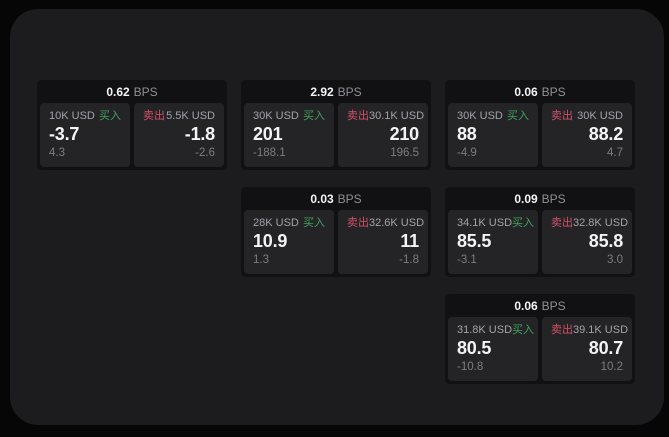 The width and height of the screenshot is (669, 437). I want to click on sell-main-value: 80.7, so click(605, 348).